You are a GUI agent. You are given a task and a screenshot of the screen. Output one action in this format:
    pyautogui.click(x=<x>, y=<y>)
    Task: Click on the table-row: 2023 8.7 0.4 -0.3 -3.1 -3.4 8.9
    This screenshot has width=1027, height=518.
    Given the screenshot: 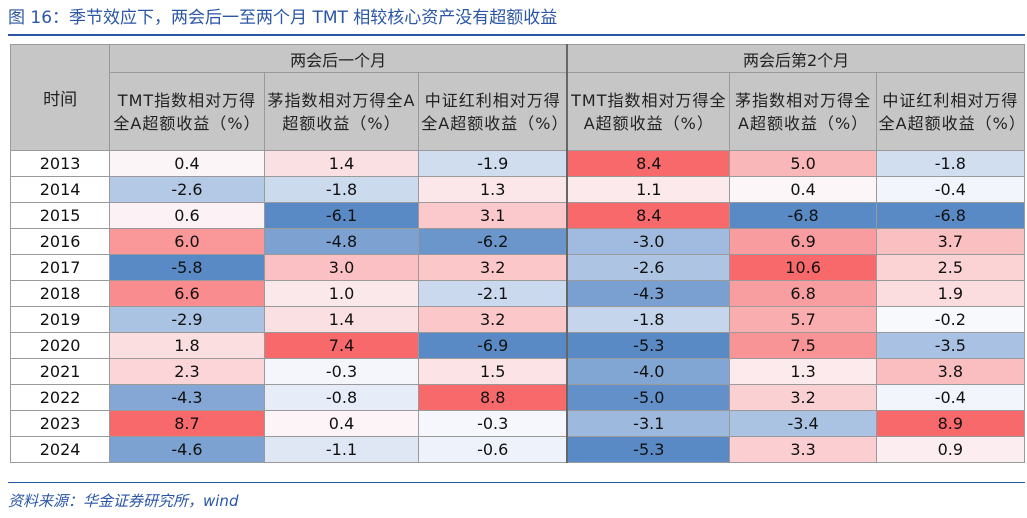 What is the action you would take?
    pyautogui.click(x=517, y=423)
    